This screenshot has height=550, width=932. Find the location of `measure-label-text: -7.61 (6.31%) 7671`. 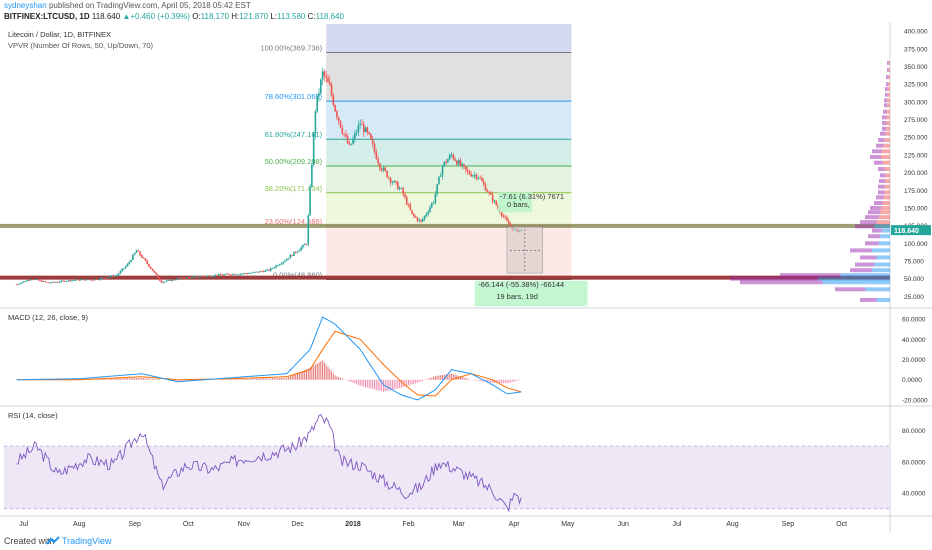

measure-label-text: -7.61 (6.31%) 7671 is located at coordinates (532, 196).